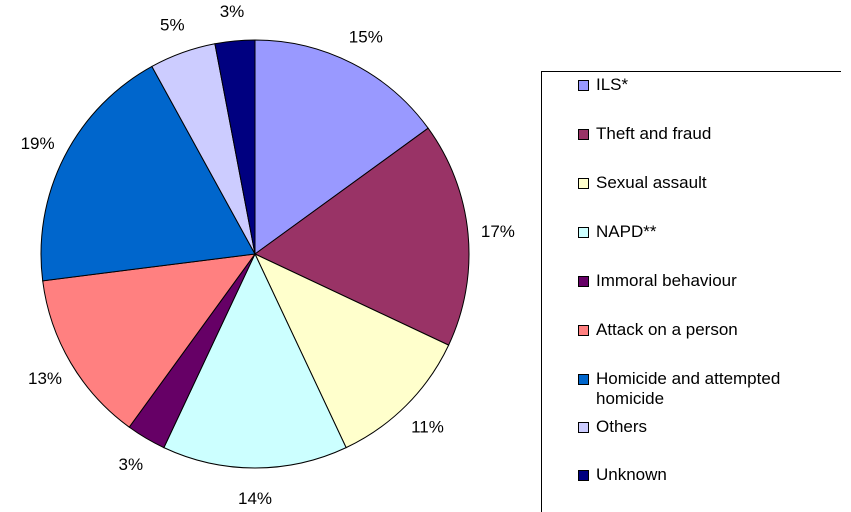  What do you see at coordinates (131, 464) in the screenshot?
I see `pie-percent-label-4: 3%` at bounding box center [131, 464].